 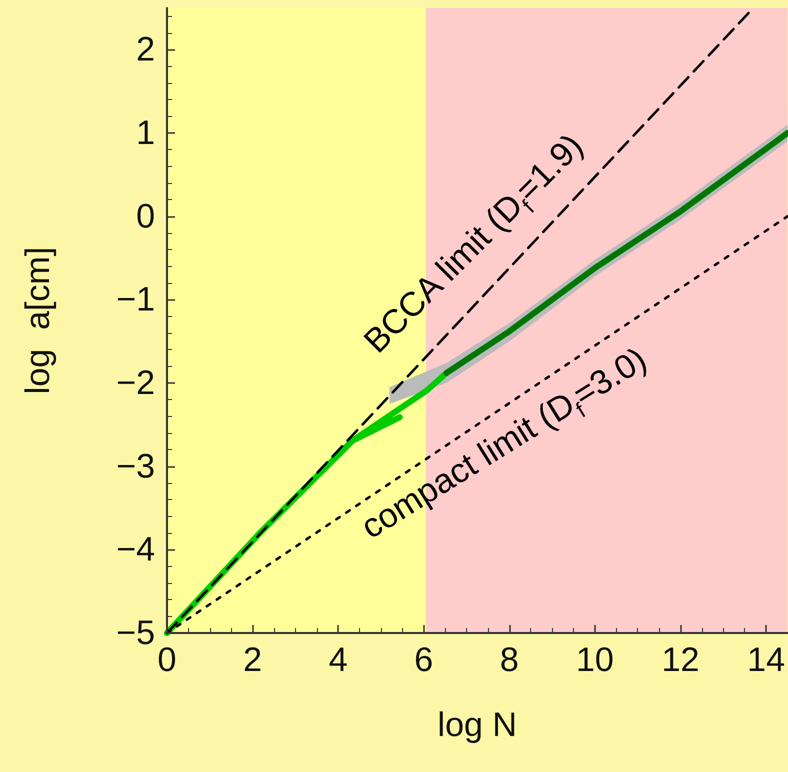 I want to click on x-tick-label: 10, so click(x=595, y=660).